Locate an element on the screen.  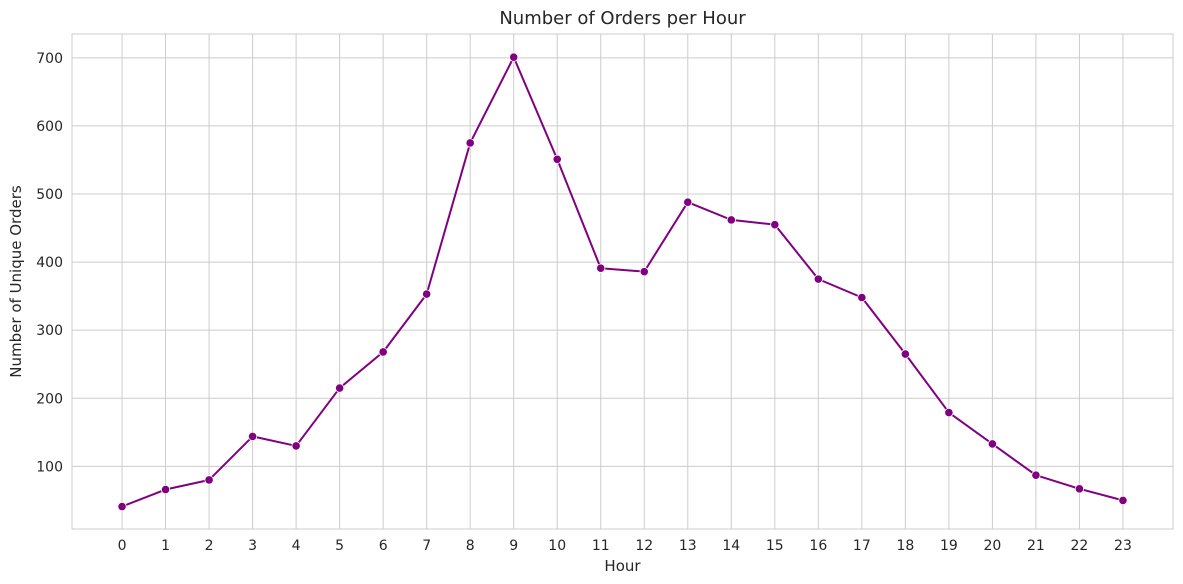
x-tick-label: 12 is located at coordinates (644, 546).